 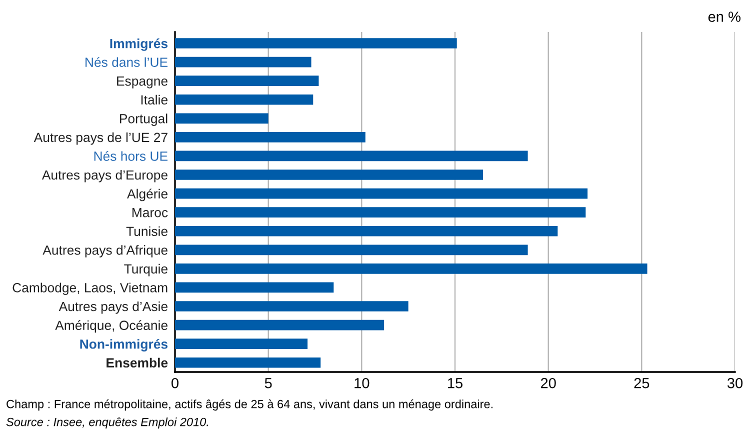 What do you see at coordinates (455, 383) in the screenshot?
I see `x-tick-label: 15` at bounding box center [455, 383].